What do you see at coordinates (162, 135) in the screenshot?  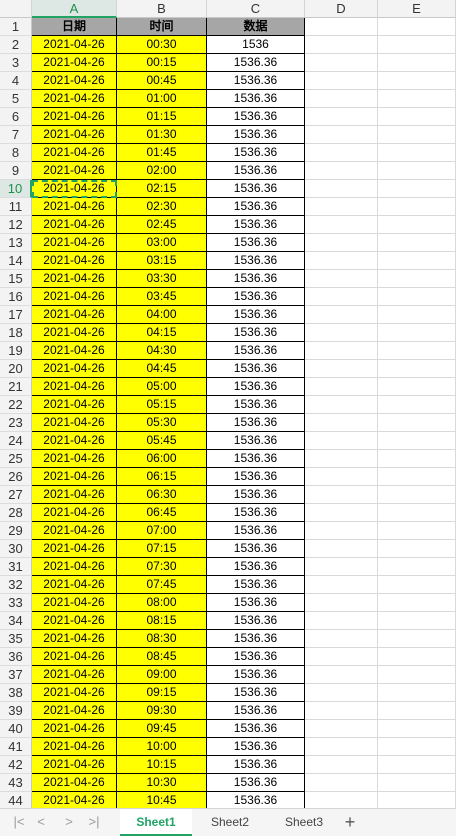 I see `time-cell: 01:30` at bounding box center [162, 135].